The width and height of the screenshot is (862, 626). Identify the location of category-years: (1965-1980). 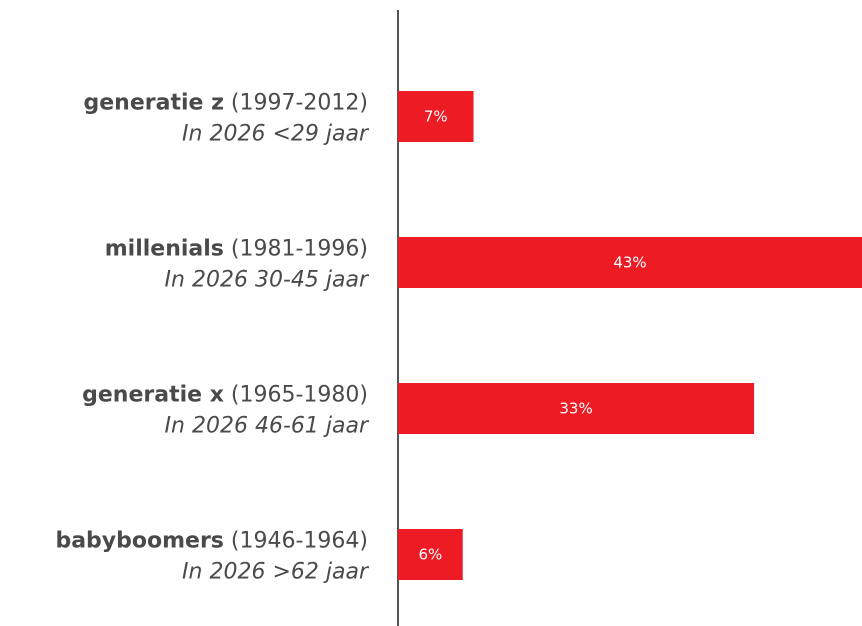
(299, 395).